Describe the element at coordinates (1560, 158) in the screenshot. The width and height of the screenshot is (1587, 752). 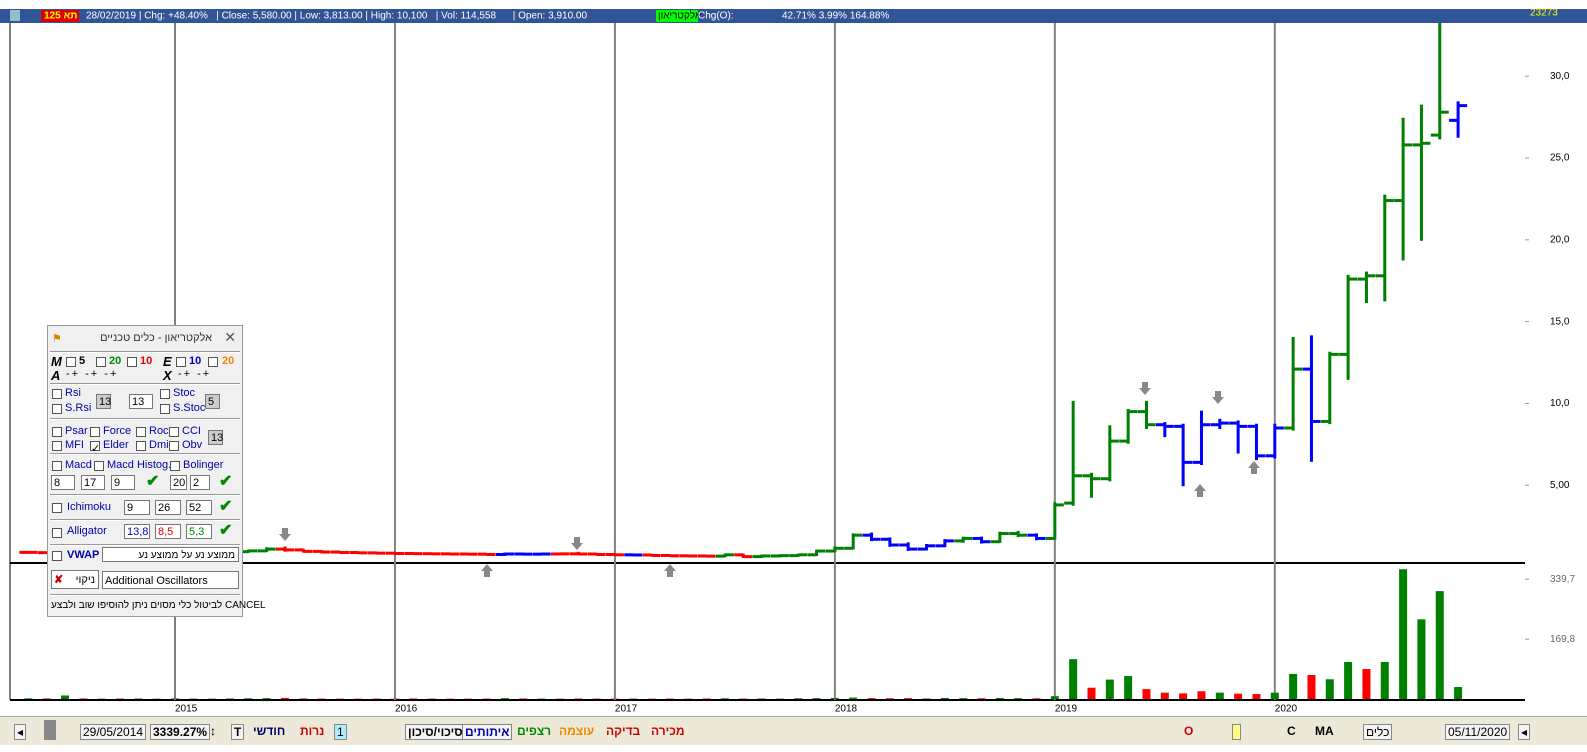
I see `y-tick-label: 25,0` at that location.